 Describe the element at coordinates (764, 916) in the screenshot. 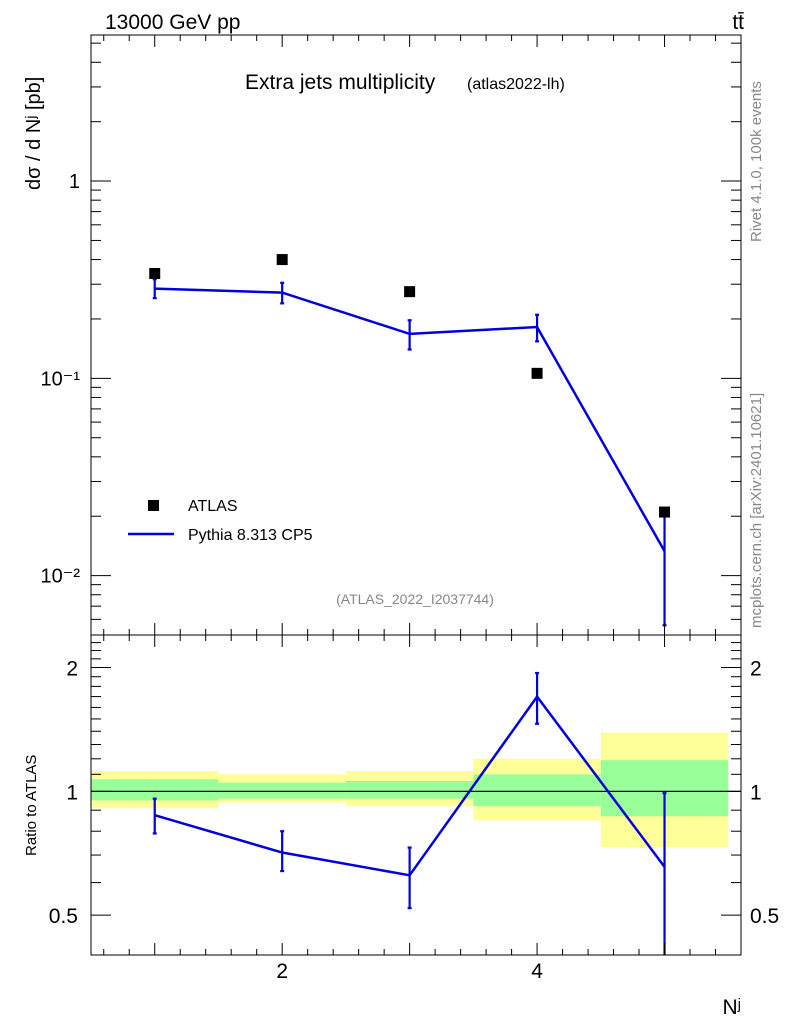

I see `y-tick-label-ratio-right: 0.5` at that location.